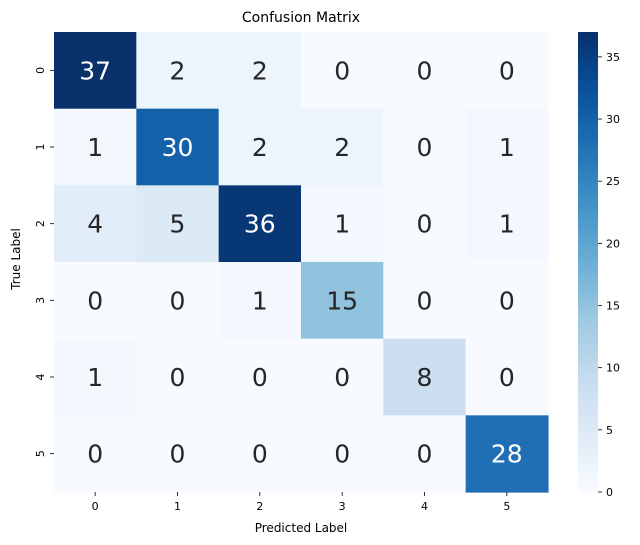 The height and width of the screenshot is (545, 640). What do you see at coordinates (40, 70) in the screenshot?
I see `y-tick-label: 0` at bounding box center [40, 70].